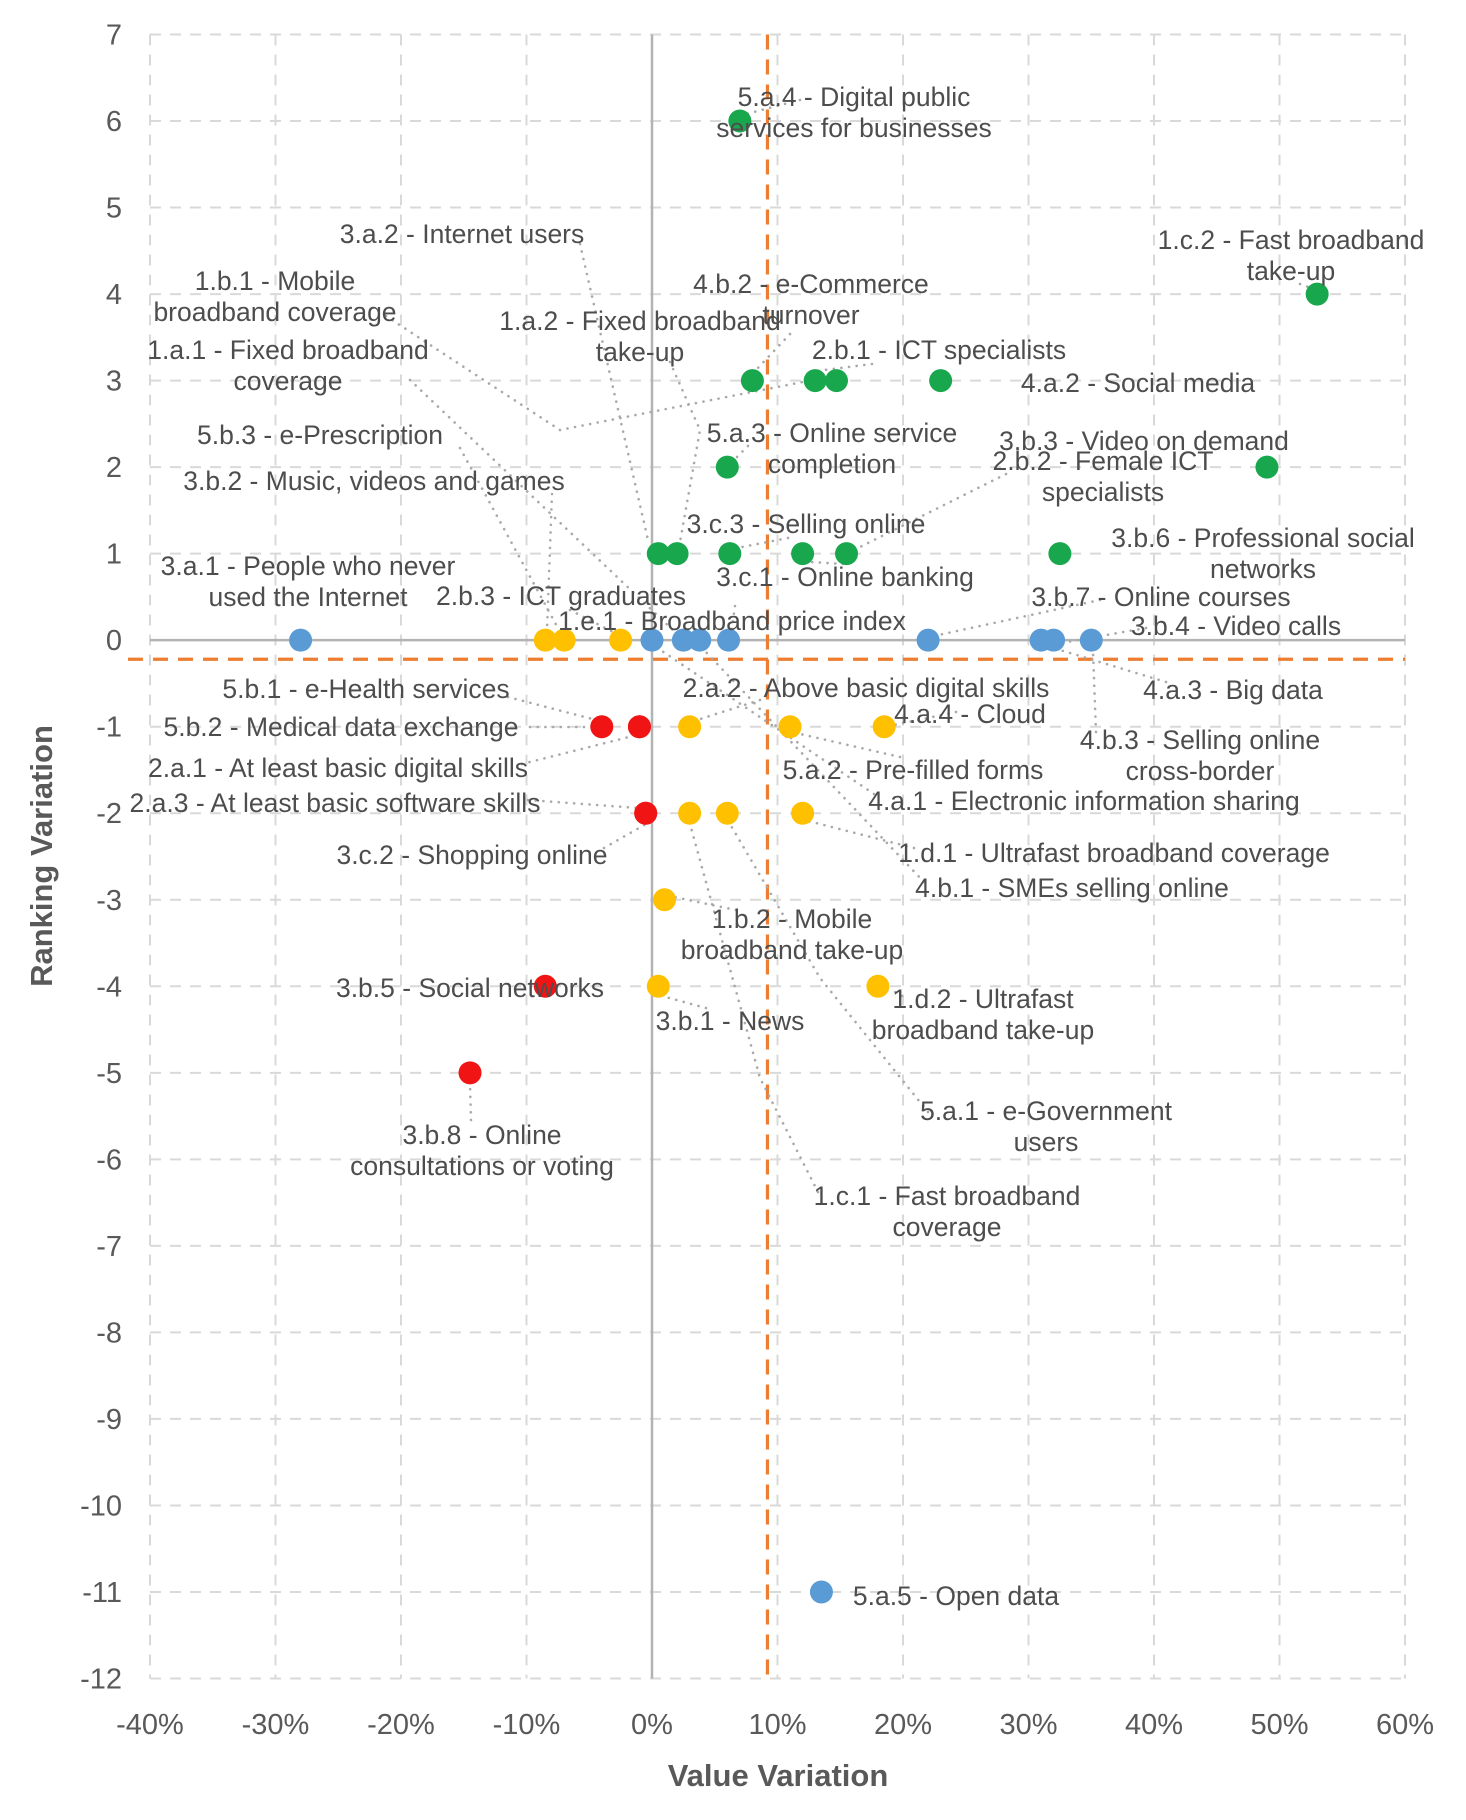  Describe the element at coordinates (1279, 1725) in the screenshot. I see `x-tick-label: 50%` at that location.